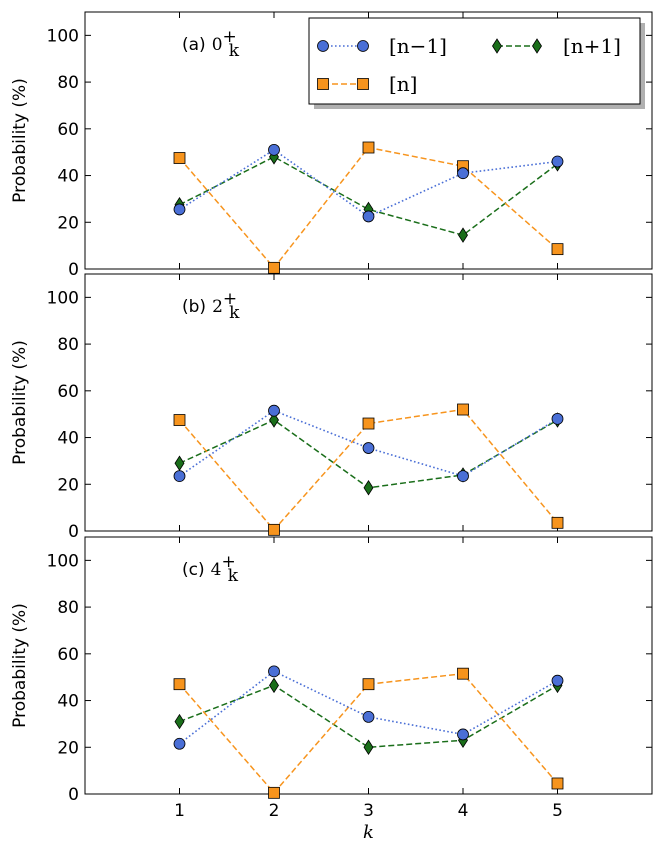 Image resolution: width=664 pixels, height=853 pixels. Describe the element at coordinates (592, 46) in the screenshot. I see `legend-label: [n+1]` at that location.